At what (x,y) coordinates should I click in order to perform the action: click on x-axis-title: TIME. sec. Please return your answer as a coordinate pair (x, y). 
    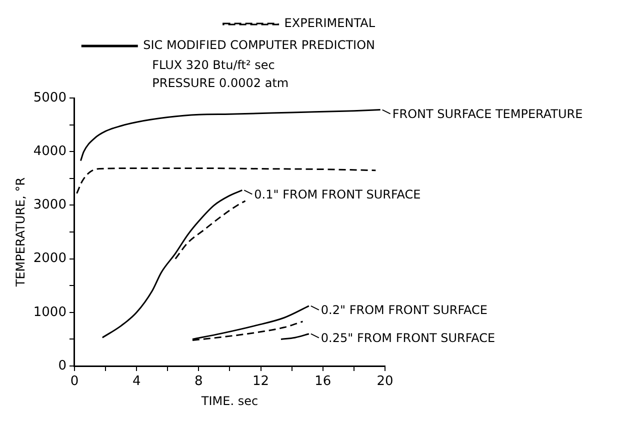
    Looking at the image, I should click on (229, 401).